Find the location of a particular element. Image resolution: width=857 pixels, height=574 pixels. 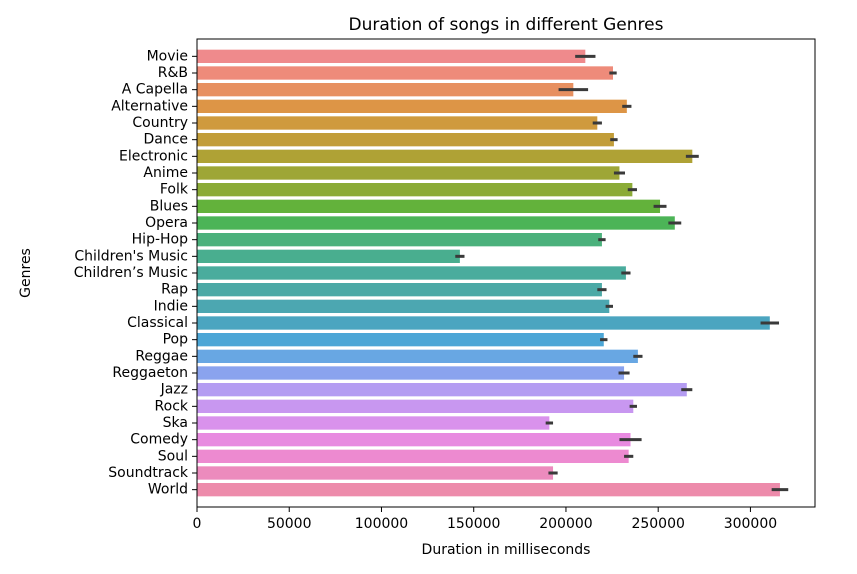

y-tick-label: Jazz is located at coordinates (174, 390).